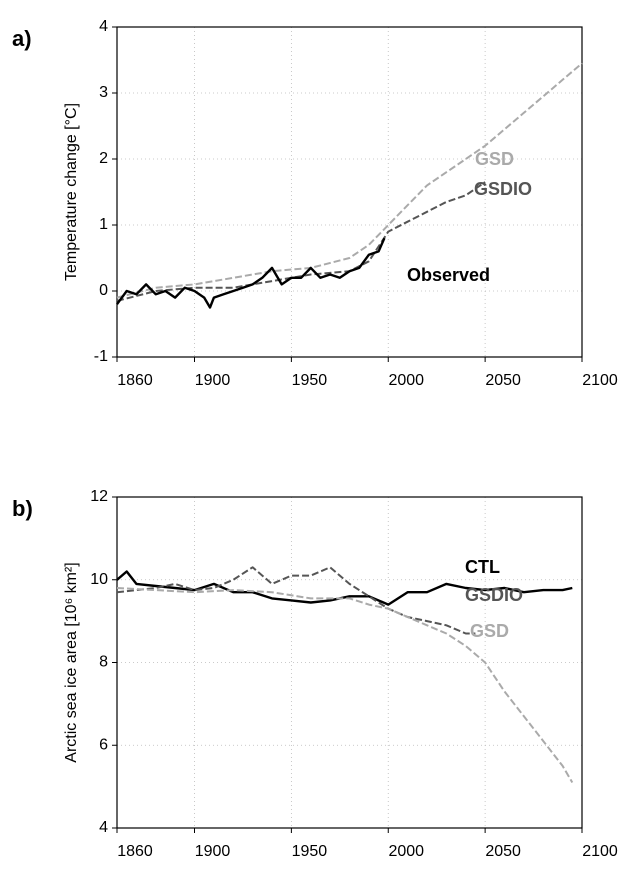 The height and width of the screenshot is (880, 629). I want to click on y-tick-label: -1, so click(101, 356).